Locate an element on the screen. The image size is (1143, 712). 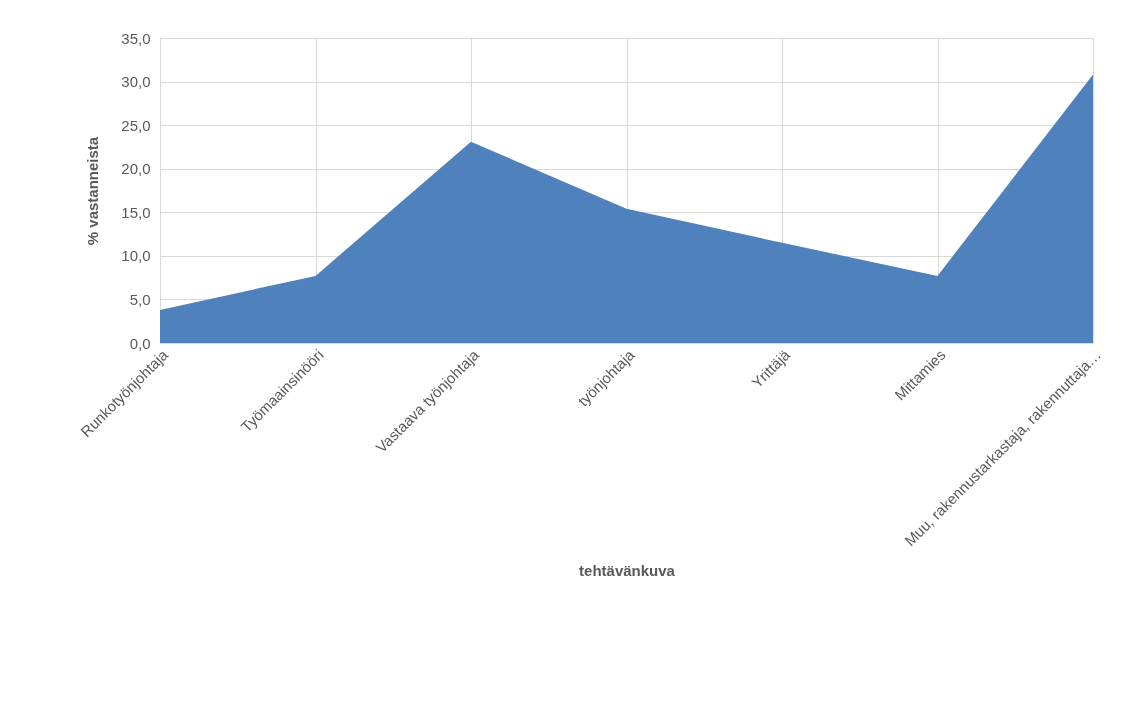
y-tick-label: 30,0 is located at coordinates (136, 82).